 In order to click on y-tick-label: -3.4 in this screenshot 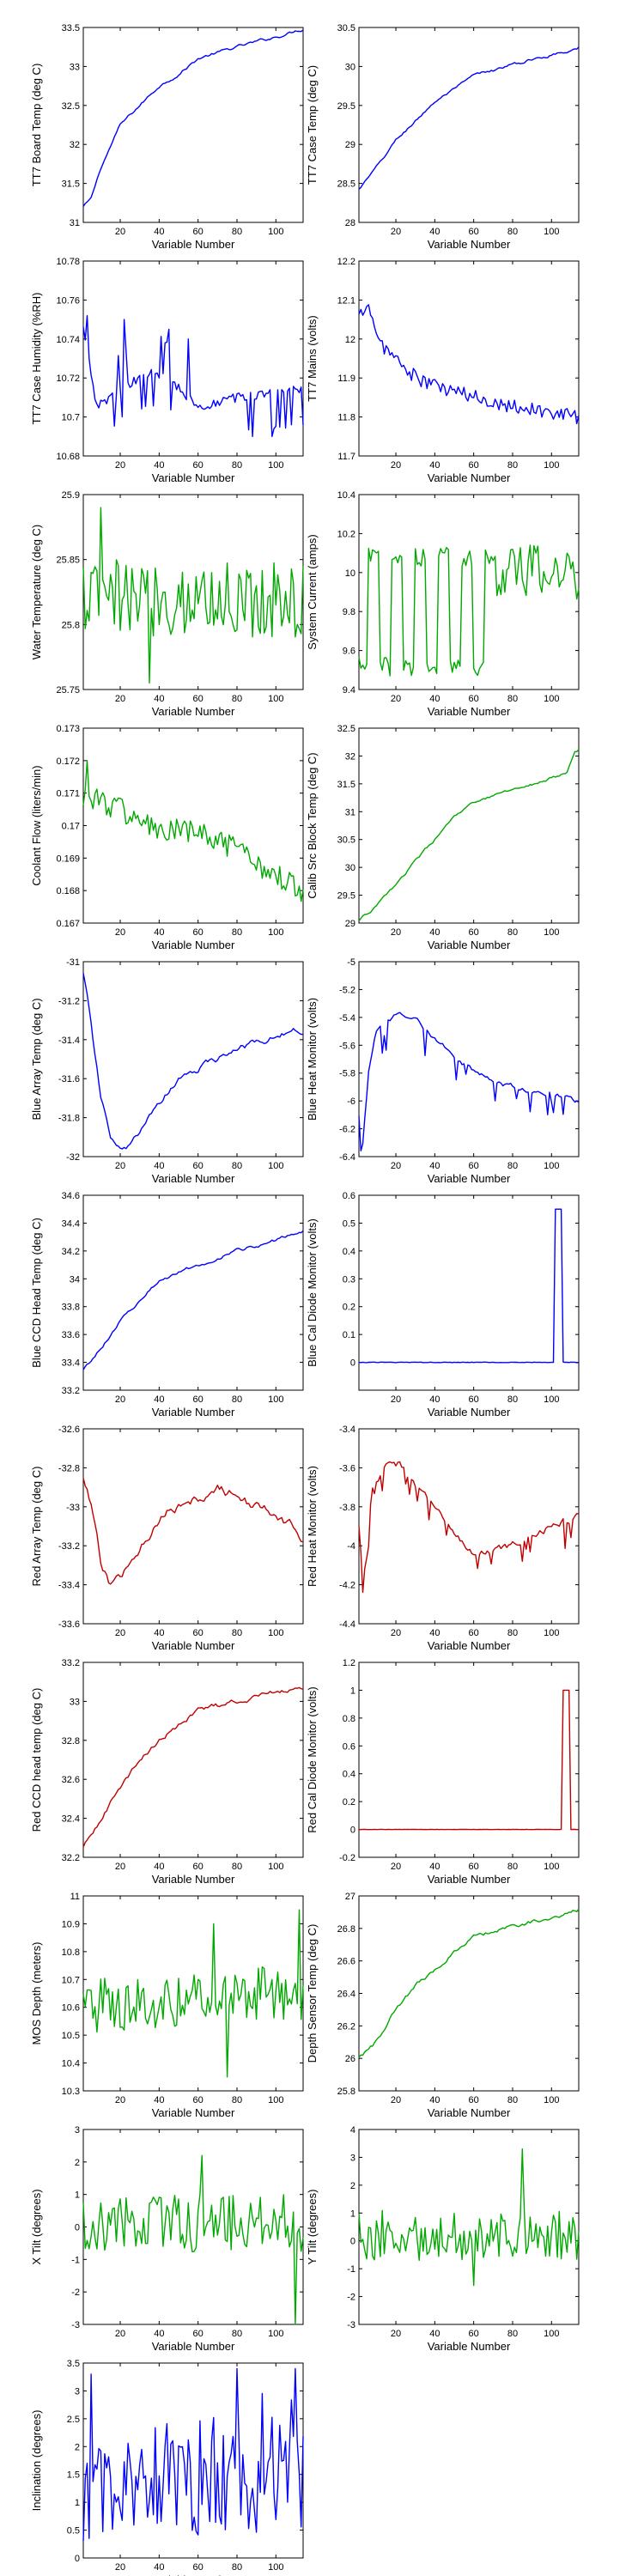, I will do `click(347, 1430)`.